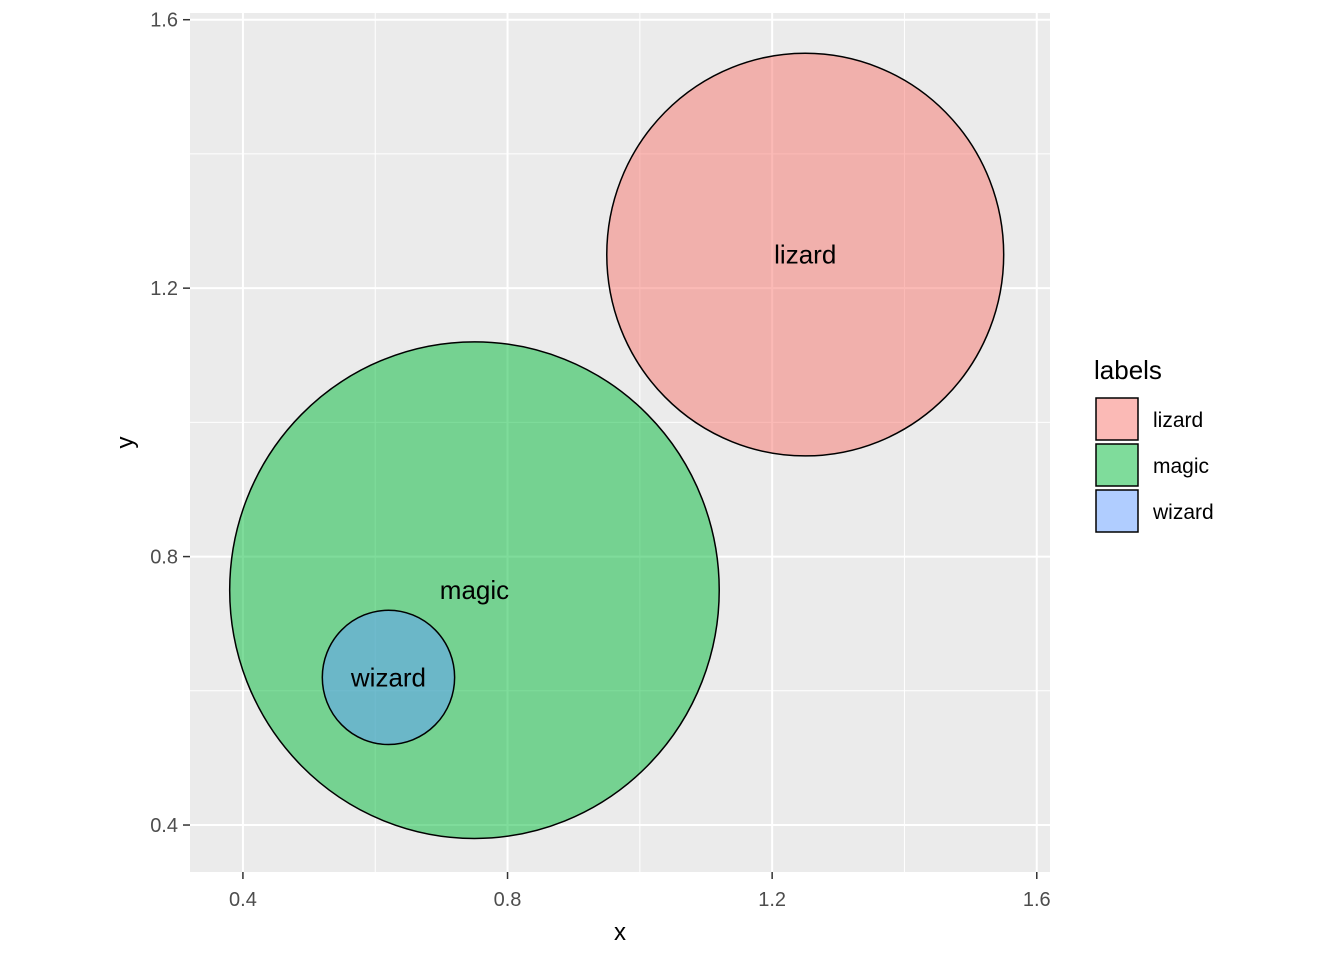  I want to click on x-axis: 0.4 0.8 1.2 1.6, so click(640, 891).